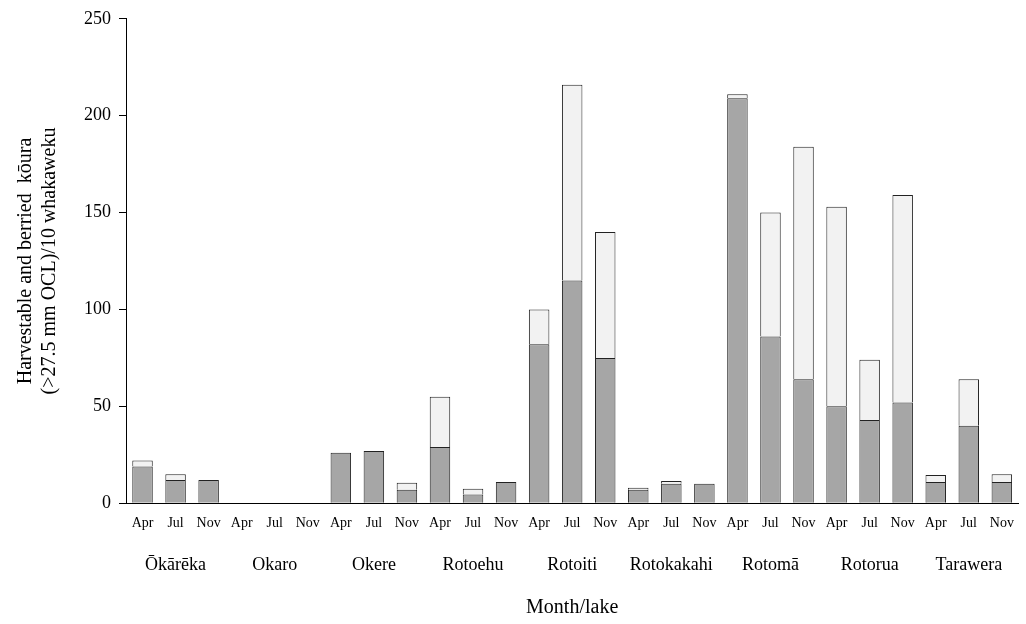 The image size is (1026, 624). Describe the element at coordinates (106, 501) in the screenshot. I see `y-tick-label: 0` at that location.